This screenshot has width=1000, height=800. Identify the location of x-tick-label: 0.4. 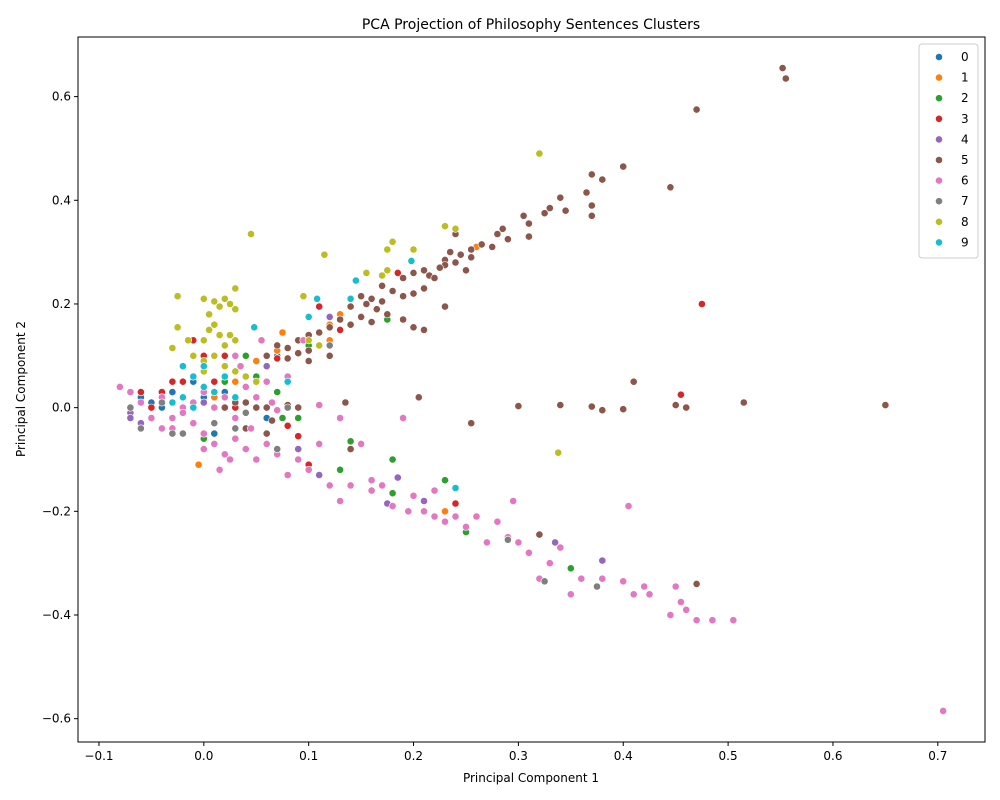
(623, 756).